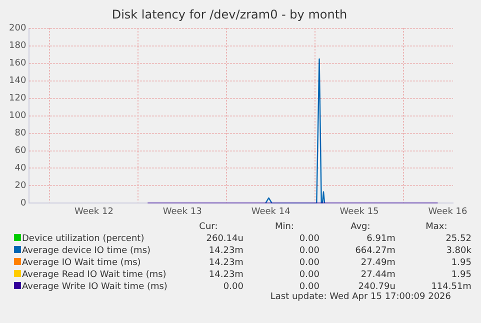 This screenshot has width=481, height=323. What do you see at coordinates (458, 239) in the screenshot?
I see `text: 25.52` at bounding box center [458, 239].